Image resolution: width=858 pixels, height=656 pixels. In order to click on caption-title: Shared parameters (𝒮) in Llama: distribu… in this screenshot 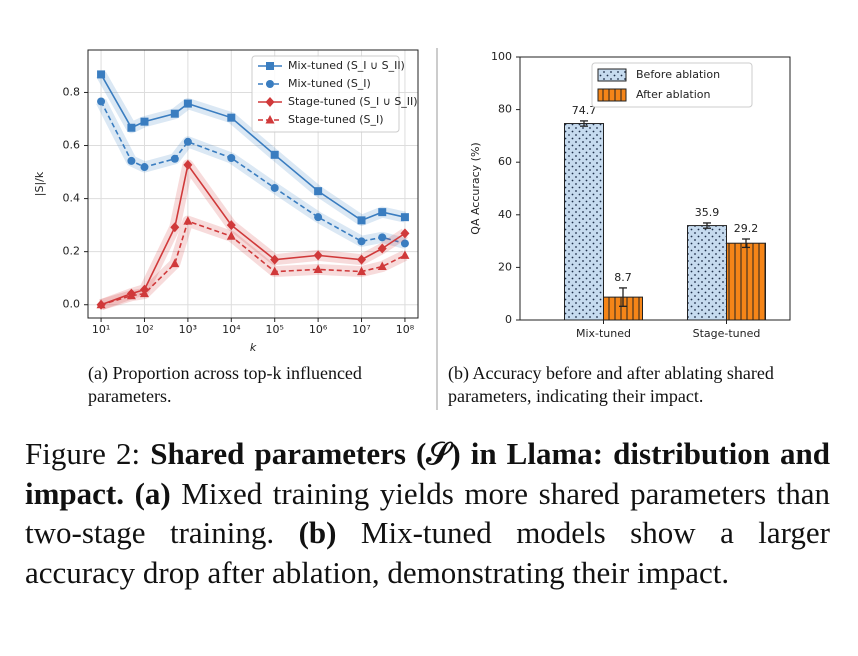, I will do `click(427, 473)`.